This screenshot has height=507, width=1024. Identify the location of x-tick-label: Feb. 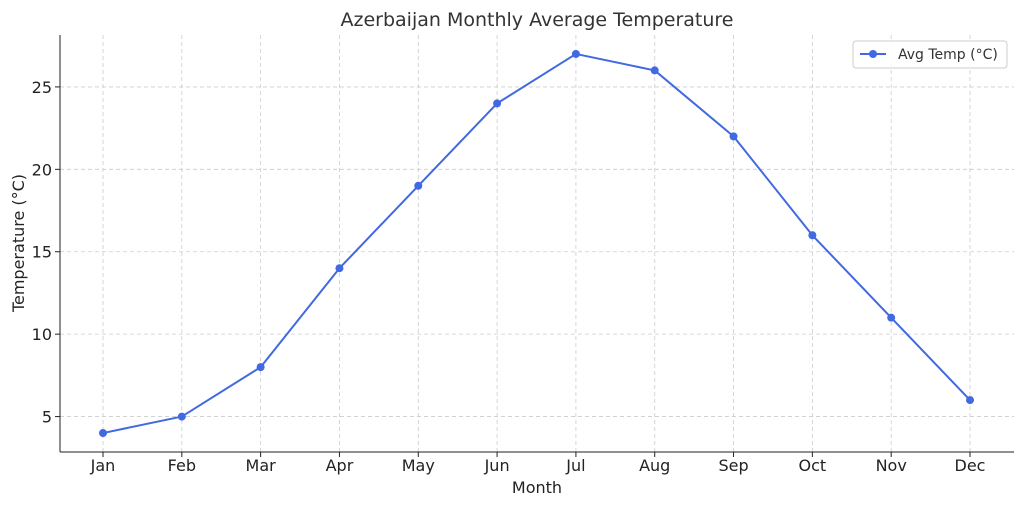
(182, 465).